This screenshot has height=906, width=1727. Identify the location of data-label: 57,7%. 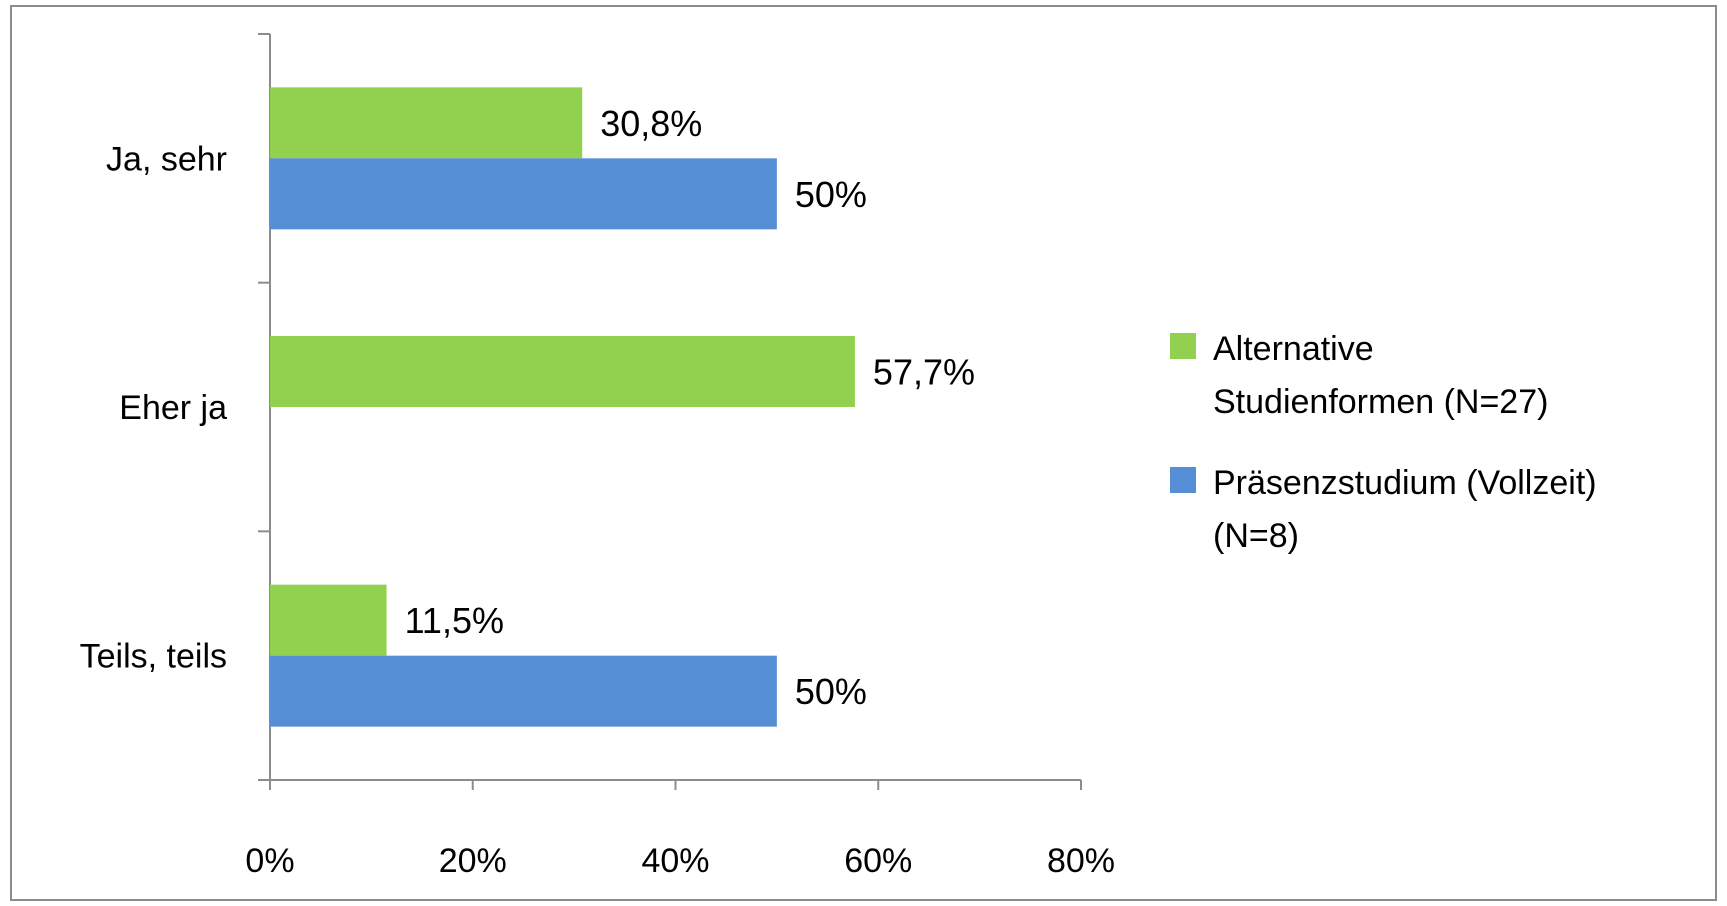
(924, 372).